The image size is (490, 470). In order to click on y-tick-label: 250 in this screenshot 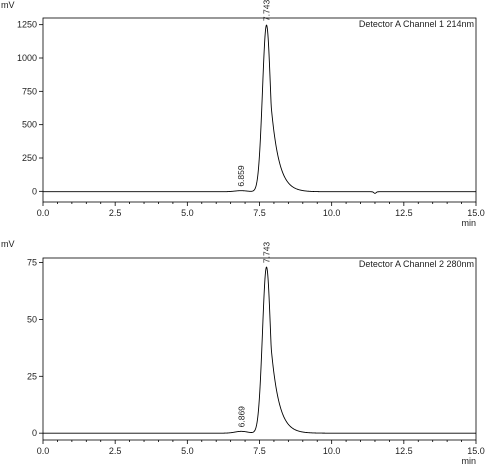, I will do `click(29, 158)`.